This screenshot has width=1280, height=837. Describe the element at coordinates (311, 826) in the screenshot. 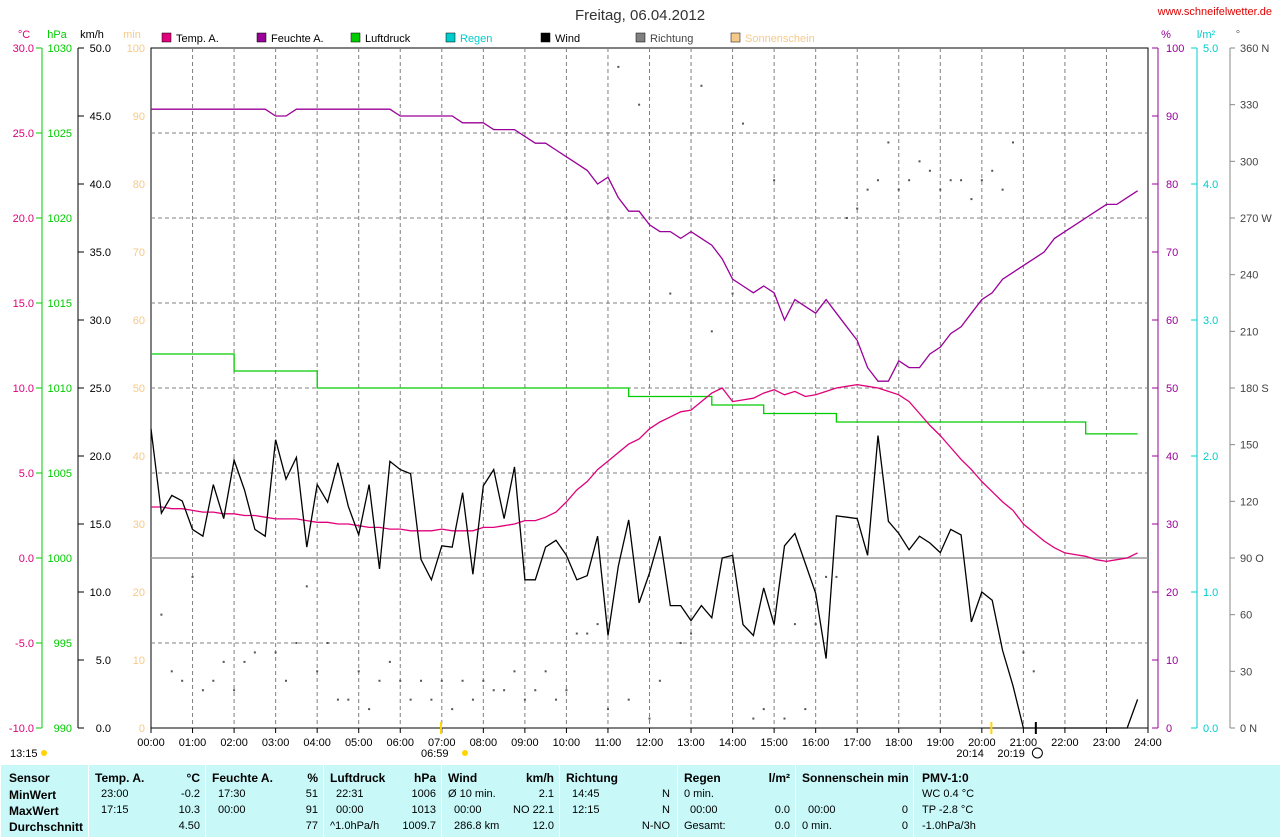

I see `hum-avg-val: 77` at that location.